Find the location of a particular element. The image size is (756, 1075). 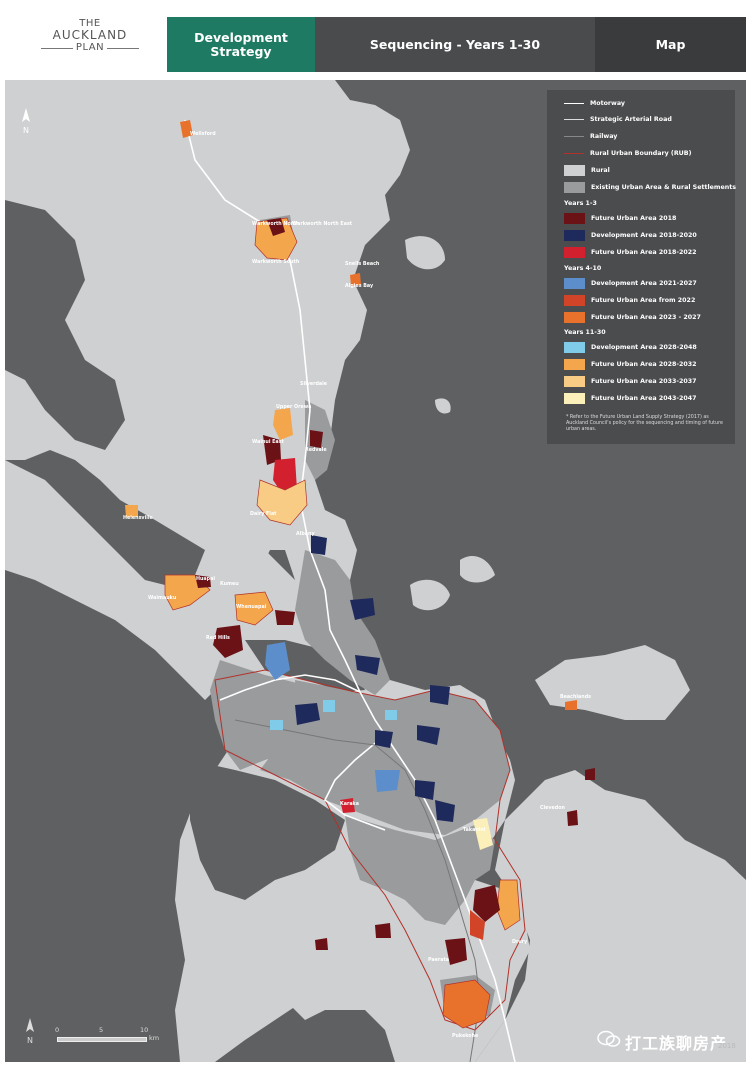

motorway-northwestern is located at coordinates (290, 687).